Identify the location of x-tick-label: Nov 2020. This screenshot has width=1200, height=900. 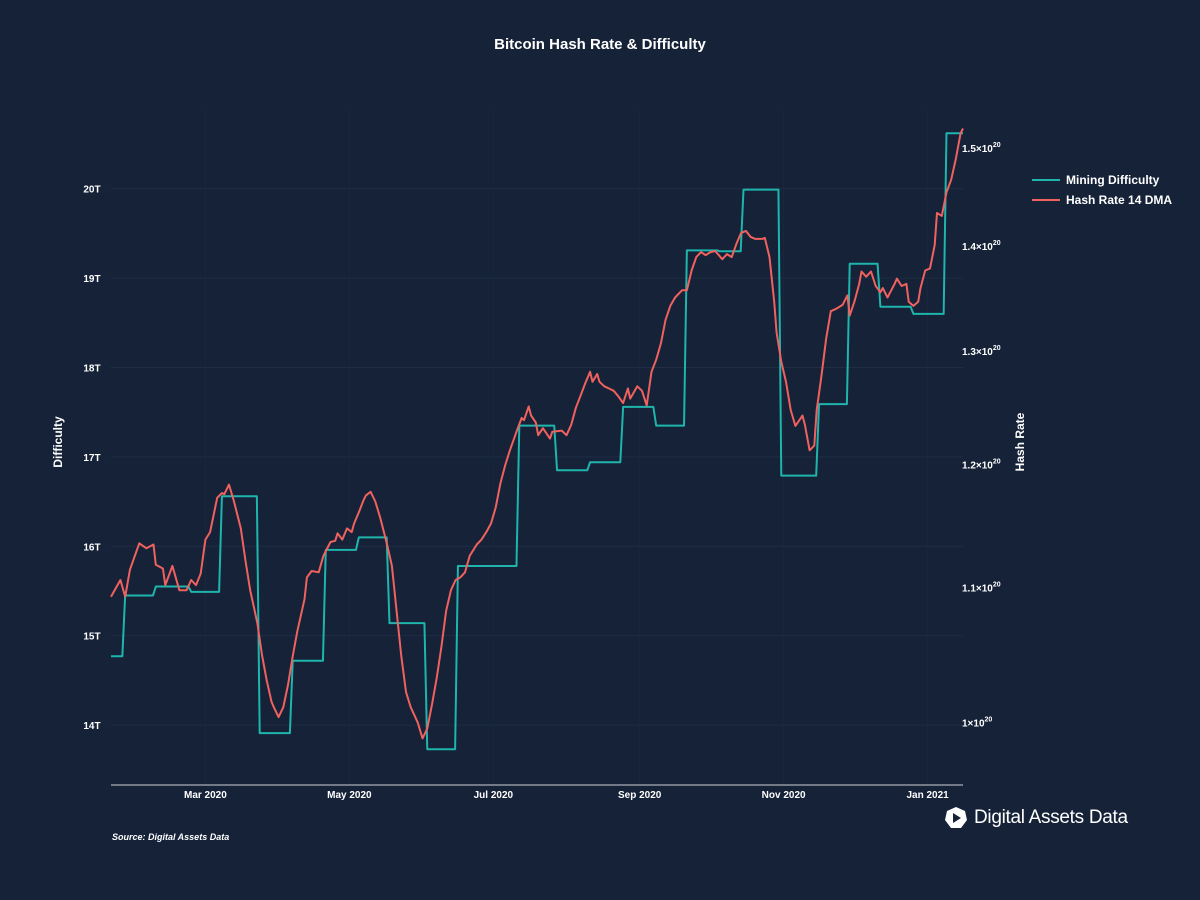
(784, 795).